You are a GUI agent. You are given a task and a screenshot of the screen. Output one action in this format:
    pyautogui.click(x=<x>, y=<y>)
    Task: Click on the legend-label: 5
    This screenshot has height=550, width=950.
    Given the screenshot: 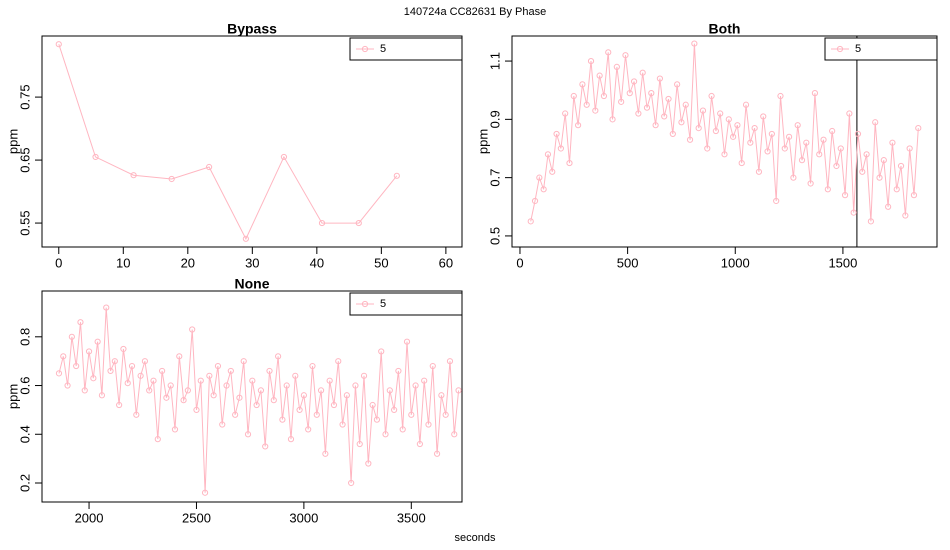 What is the action you would take?
    pyautogui.click(x=383, y=49)
    